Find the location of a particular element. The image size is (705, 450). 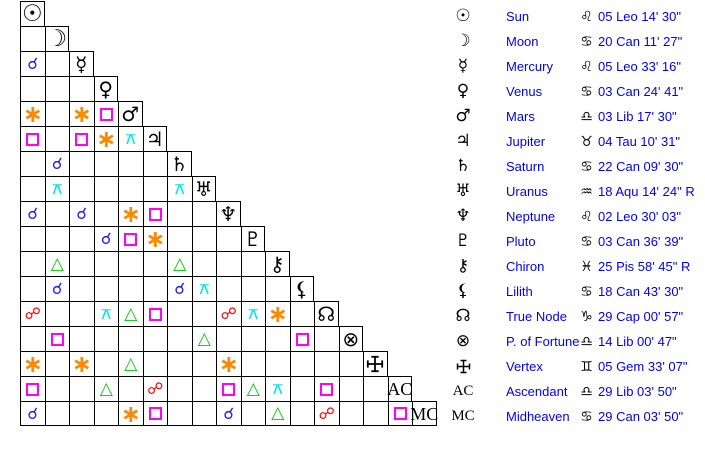

planet-row-lilith: ⚸ Lilith ♋ 18 Can 43' 30" is located at coordinates (352, 291).